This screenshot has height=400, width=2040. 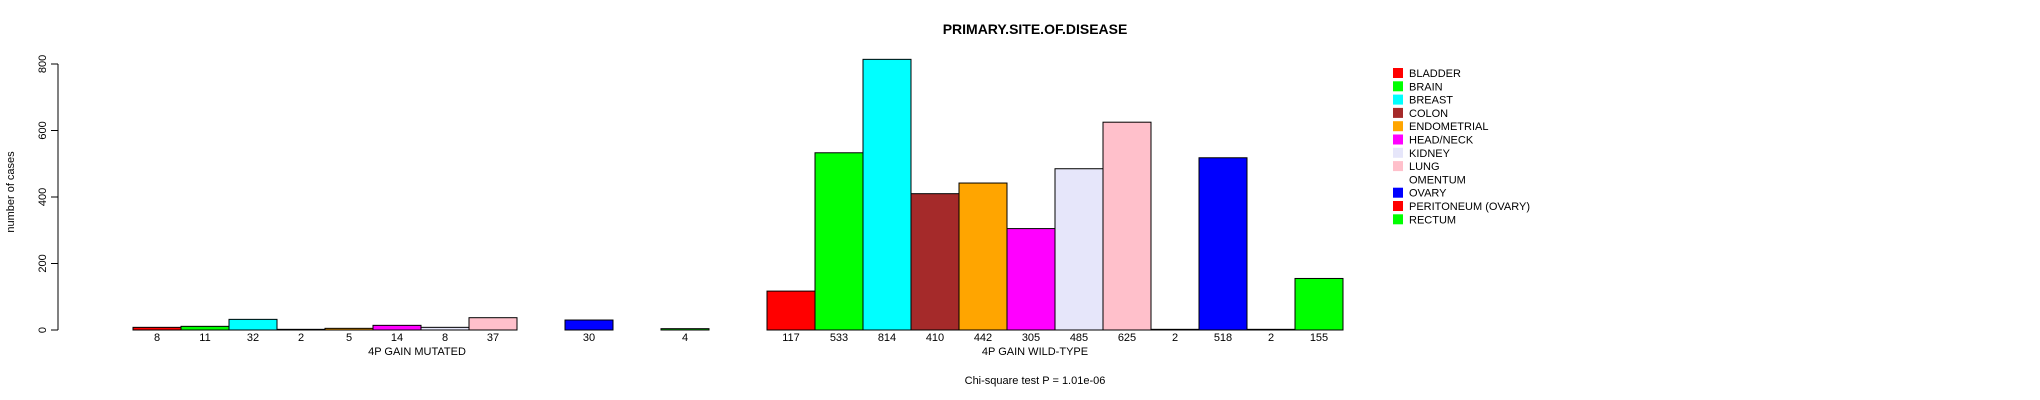 What do you see at coordinates (204, 338) in the screenshot?
I see `bar-value-label: 11` at bounding box center [204, 338].